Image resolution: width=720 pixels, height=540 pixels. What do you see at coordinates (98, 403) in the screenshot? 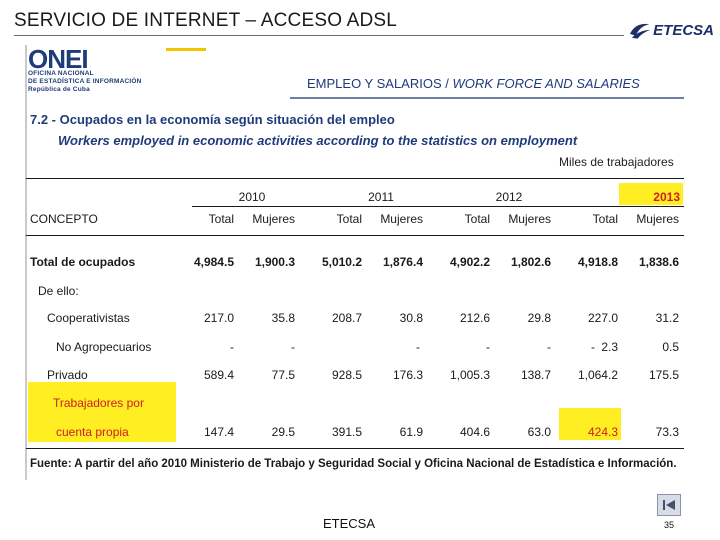
I see `row-label-cuenta-propia-1: Trabajadores por` at bounding box center [98, 403].